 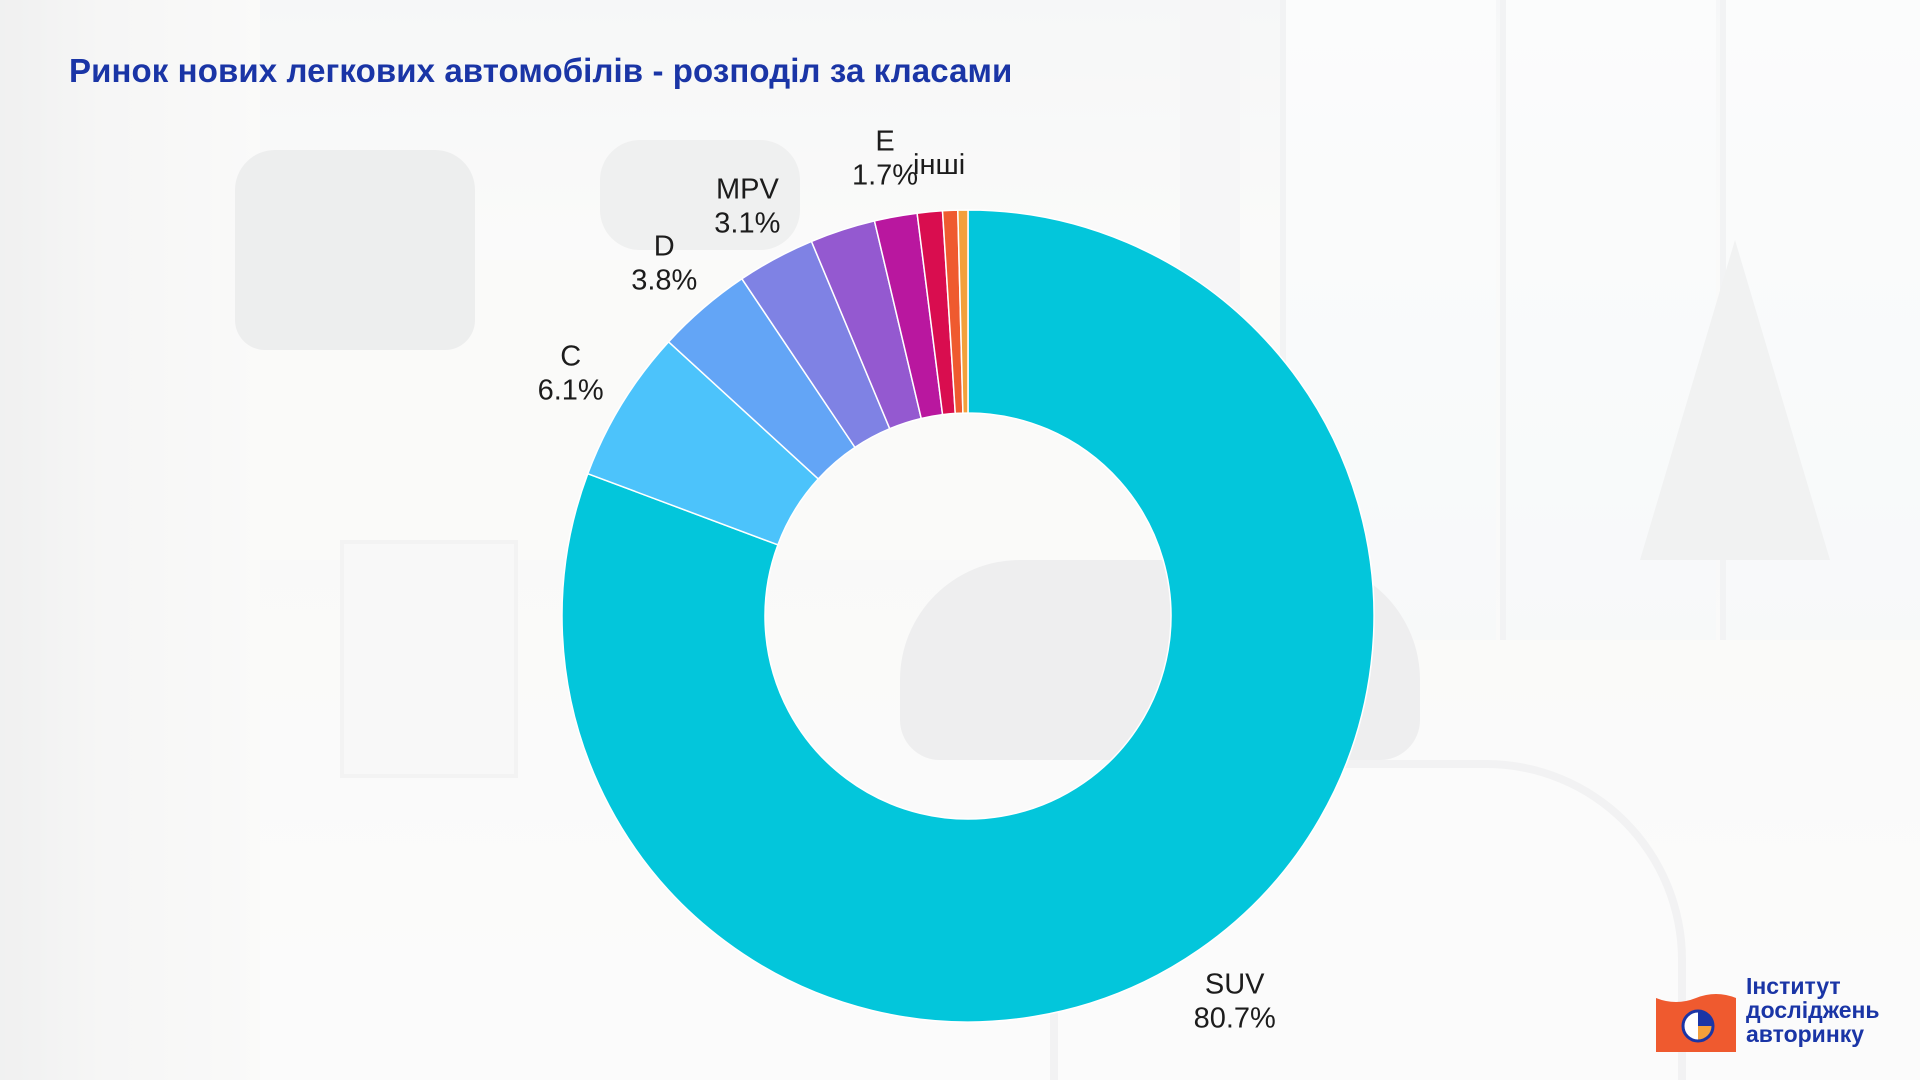 What do you see at coordinates (664, 247) in the screenshot?
I see `slice-label-2: D` at bounding box center [664, 247].